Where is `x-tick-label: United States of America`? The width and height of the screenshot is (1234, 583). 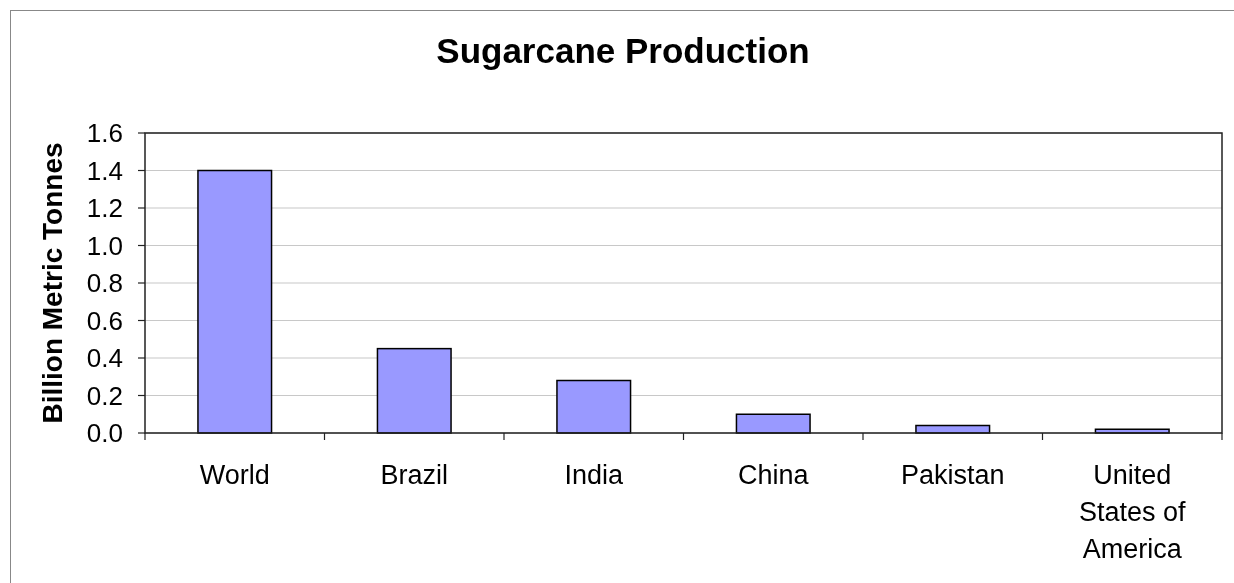 x-tick-label: United States of America is located at coordinates (1132, 512).